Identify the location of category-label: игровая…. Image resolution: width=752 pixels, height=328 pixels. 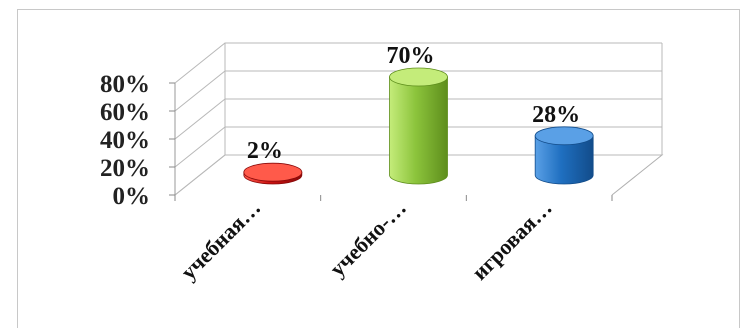
(512, 240).